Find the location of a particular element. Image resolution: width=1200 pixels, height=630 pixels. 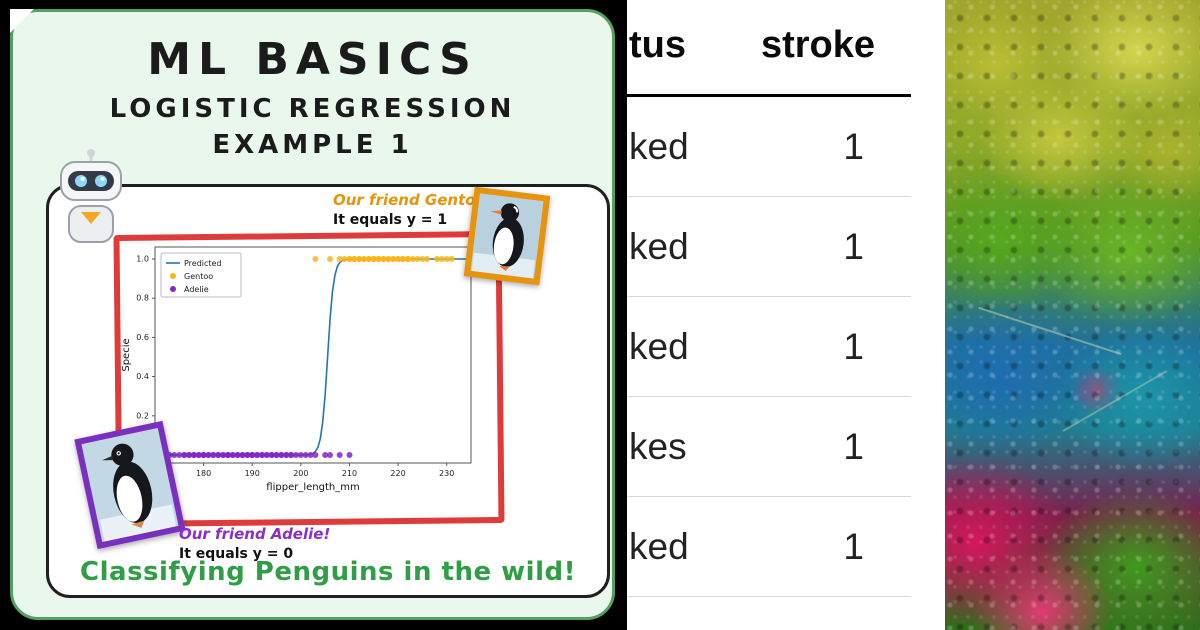

svg-text: 0.8 is located at coordinates (142, 298).